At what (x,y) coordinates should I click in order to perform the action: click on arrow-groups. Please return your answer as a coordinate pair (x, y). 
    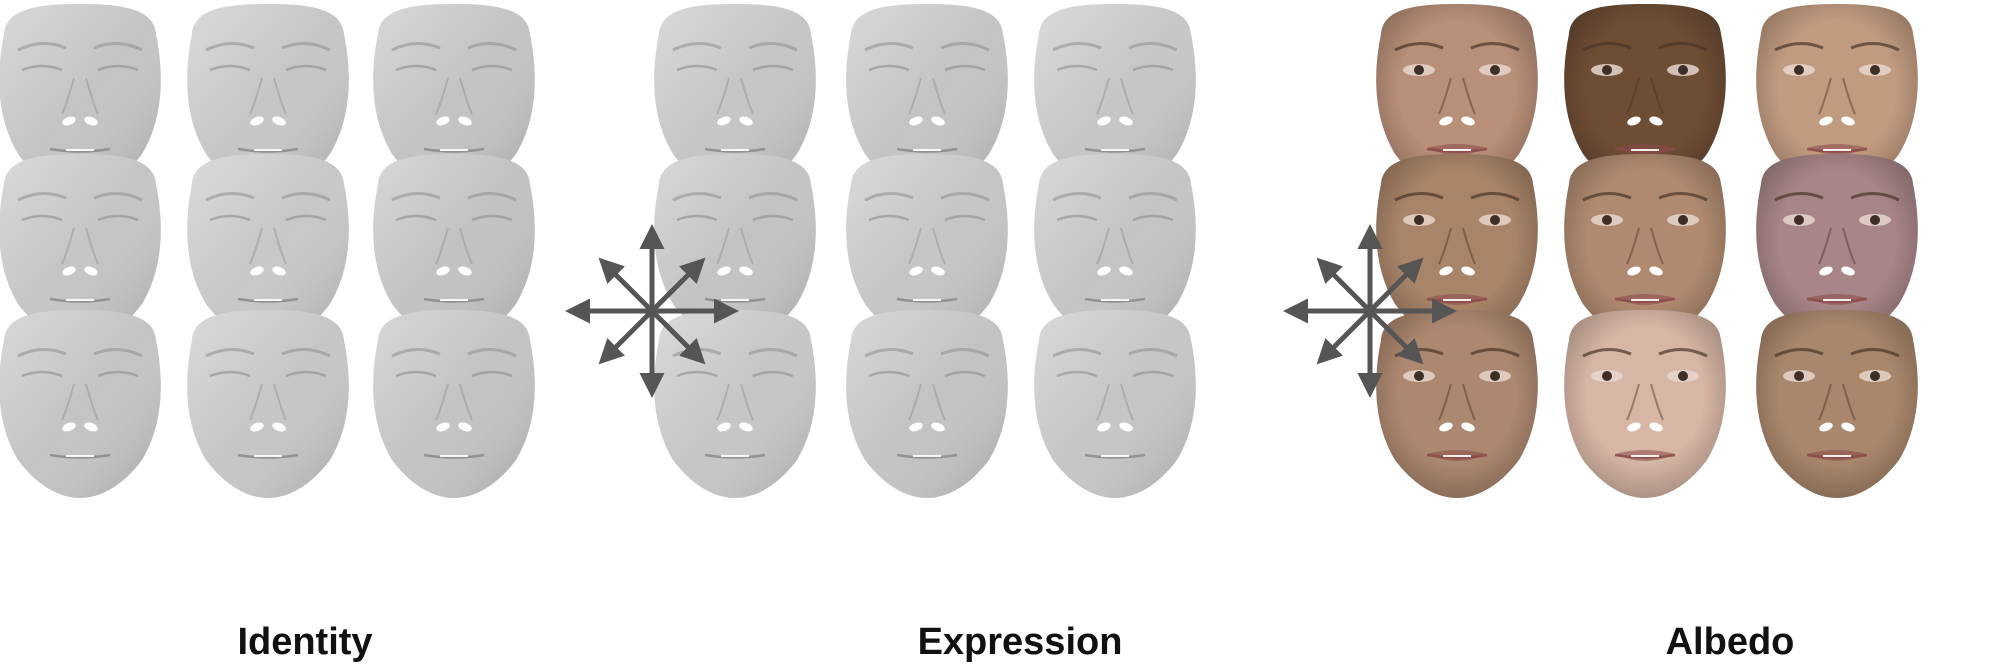
    Looking at the image, I should click on (1011, 311).